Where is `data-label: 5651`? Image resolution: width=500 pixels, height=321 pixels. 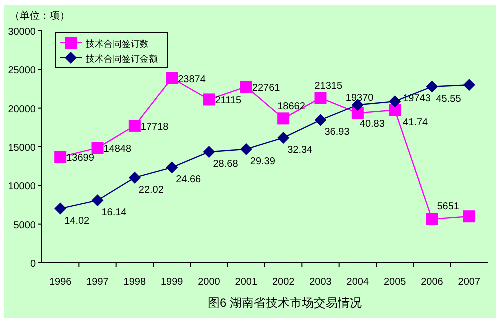 data-label: 5651 is located at coordinates (448, 206).